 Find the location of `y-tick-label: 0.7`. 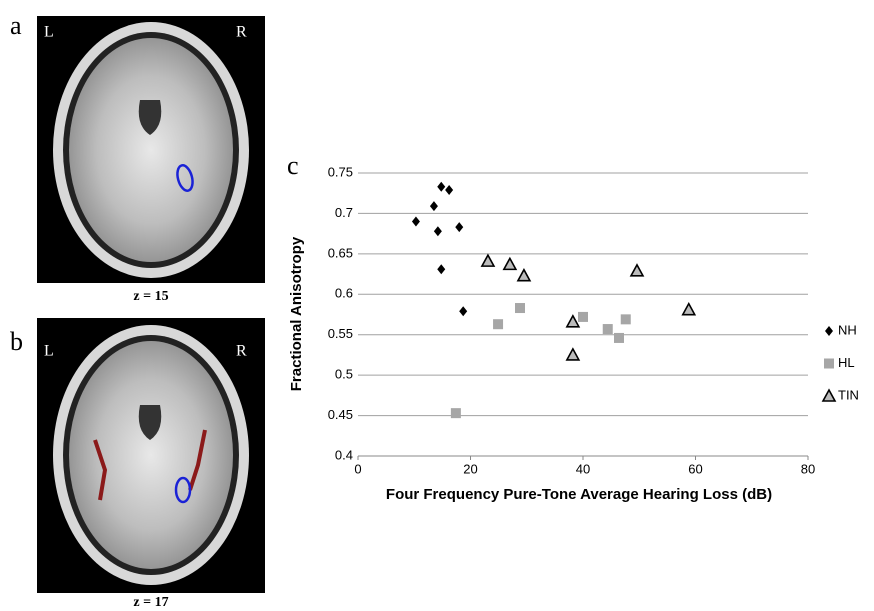

y-tick-label: 0.7 is located at coordinates (344, 212).